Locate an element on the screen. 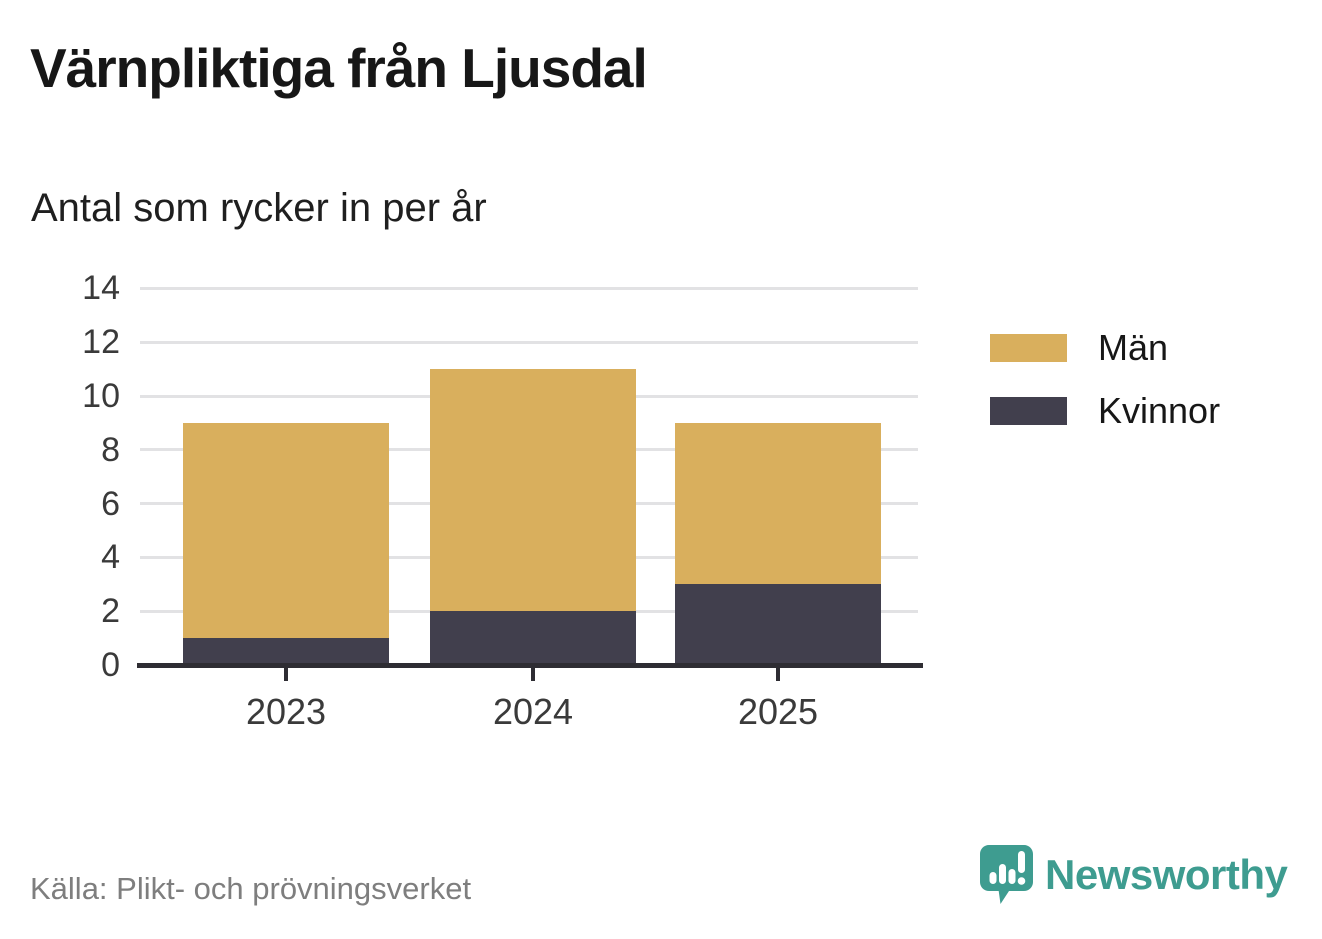 This screenshot has width=1322, height=939. y-axis-tick-label: 2 is located at coordinates (110, 611).